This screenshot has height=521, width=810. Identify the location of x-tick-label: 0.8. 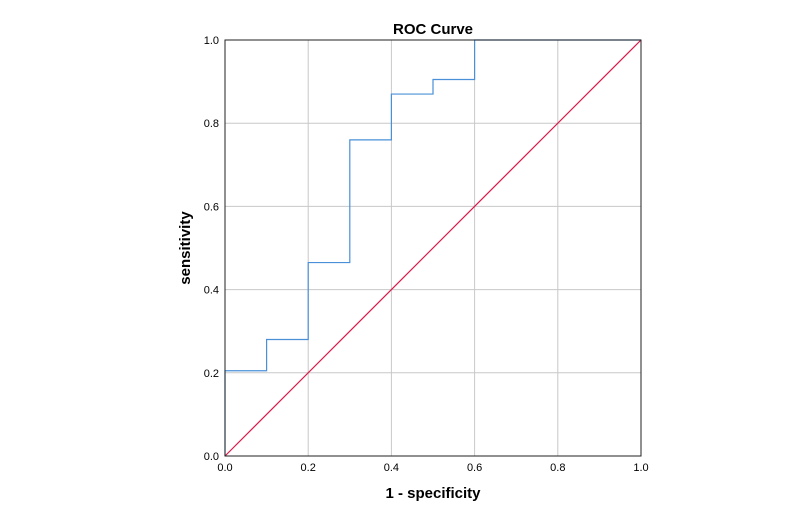
(557, 468).